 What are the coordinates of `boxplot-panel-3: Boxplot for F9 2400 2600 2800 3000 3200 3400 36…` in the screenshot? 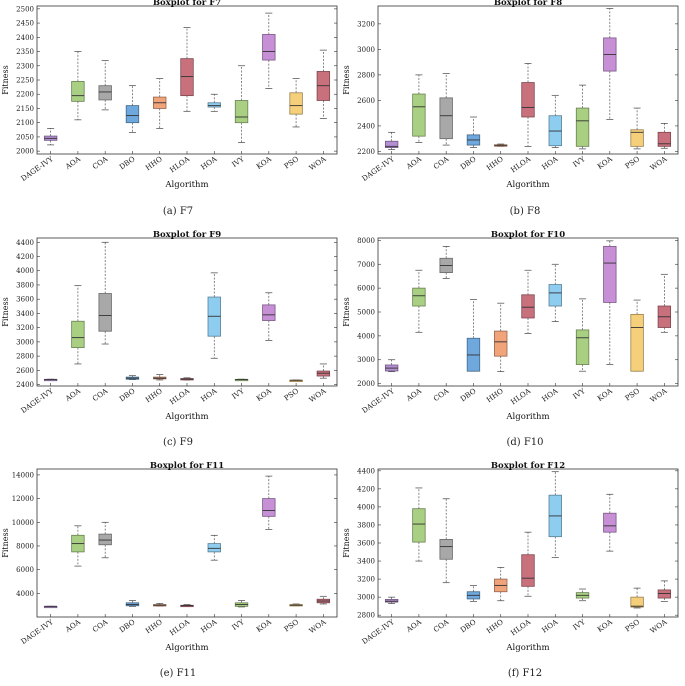 It's located at (169, 326).